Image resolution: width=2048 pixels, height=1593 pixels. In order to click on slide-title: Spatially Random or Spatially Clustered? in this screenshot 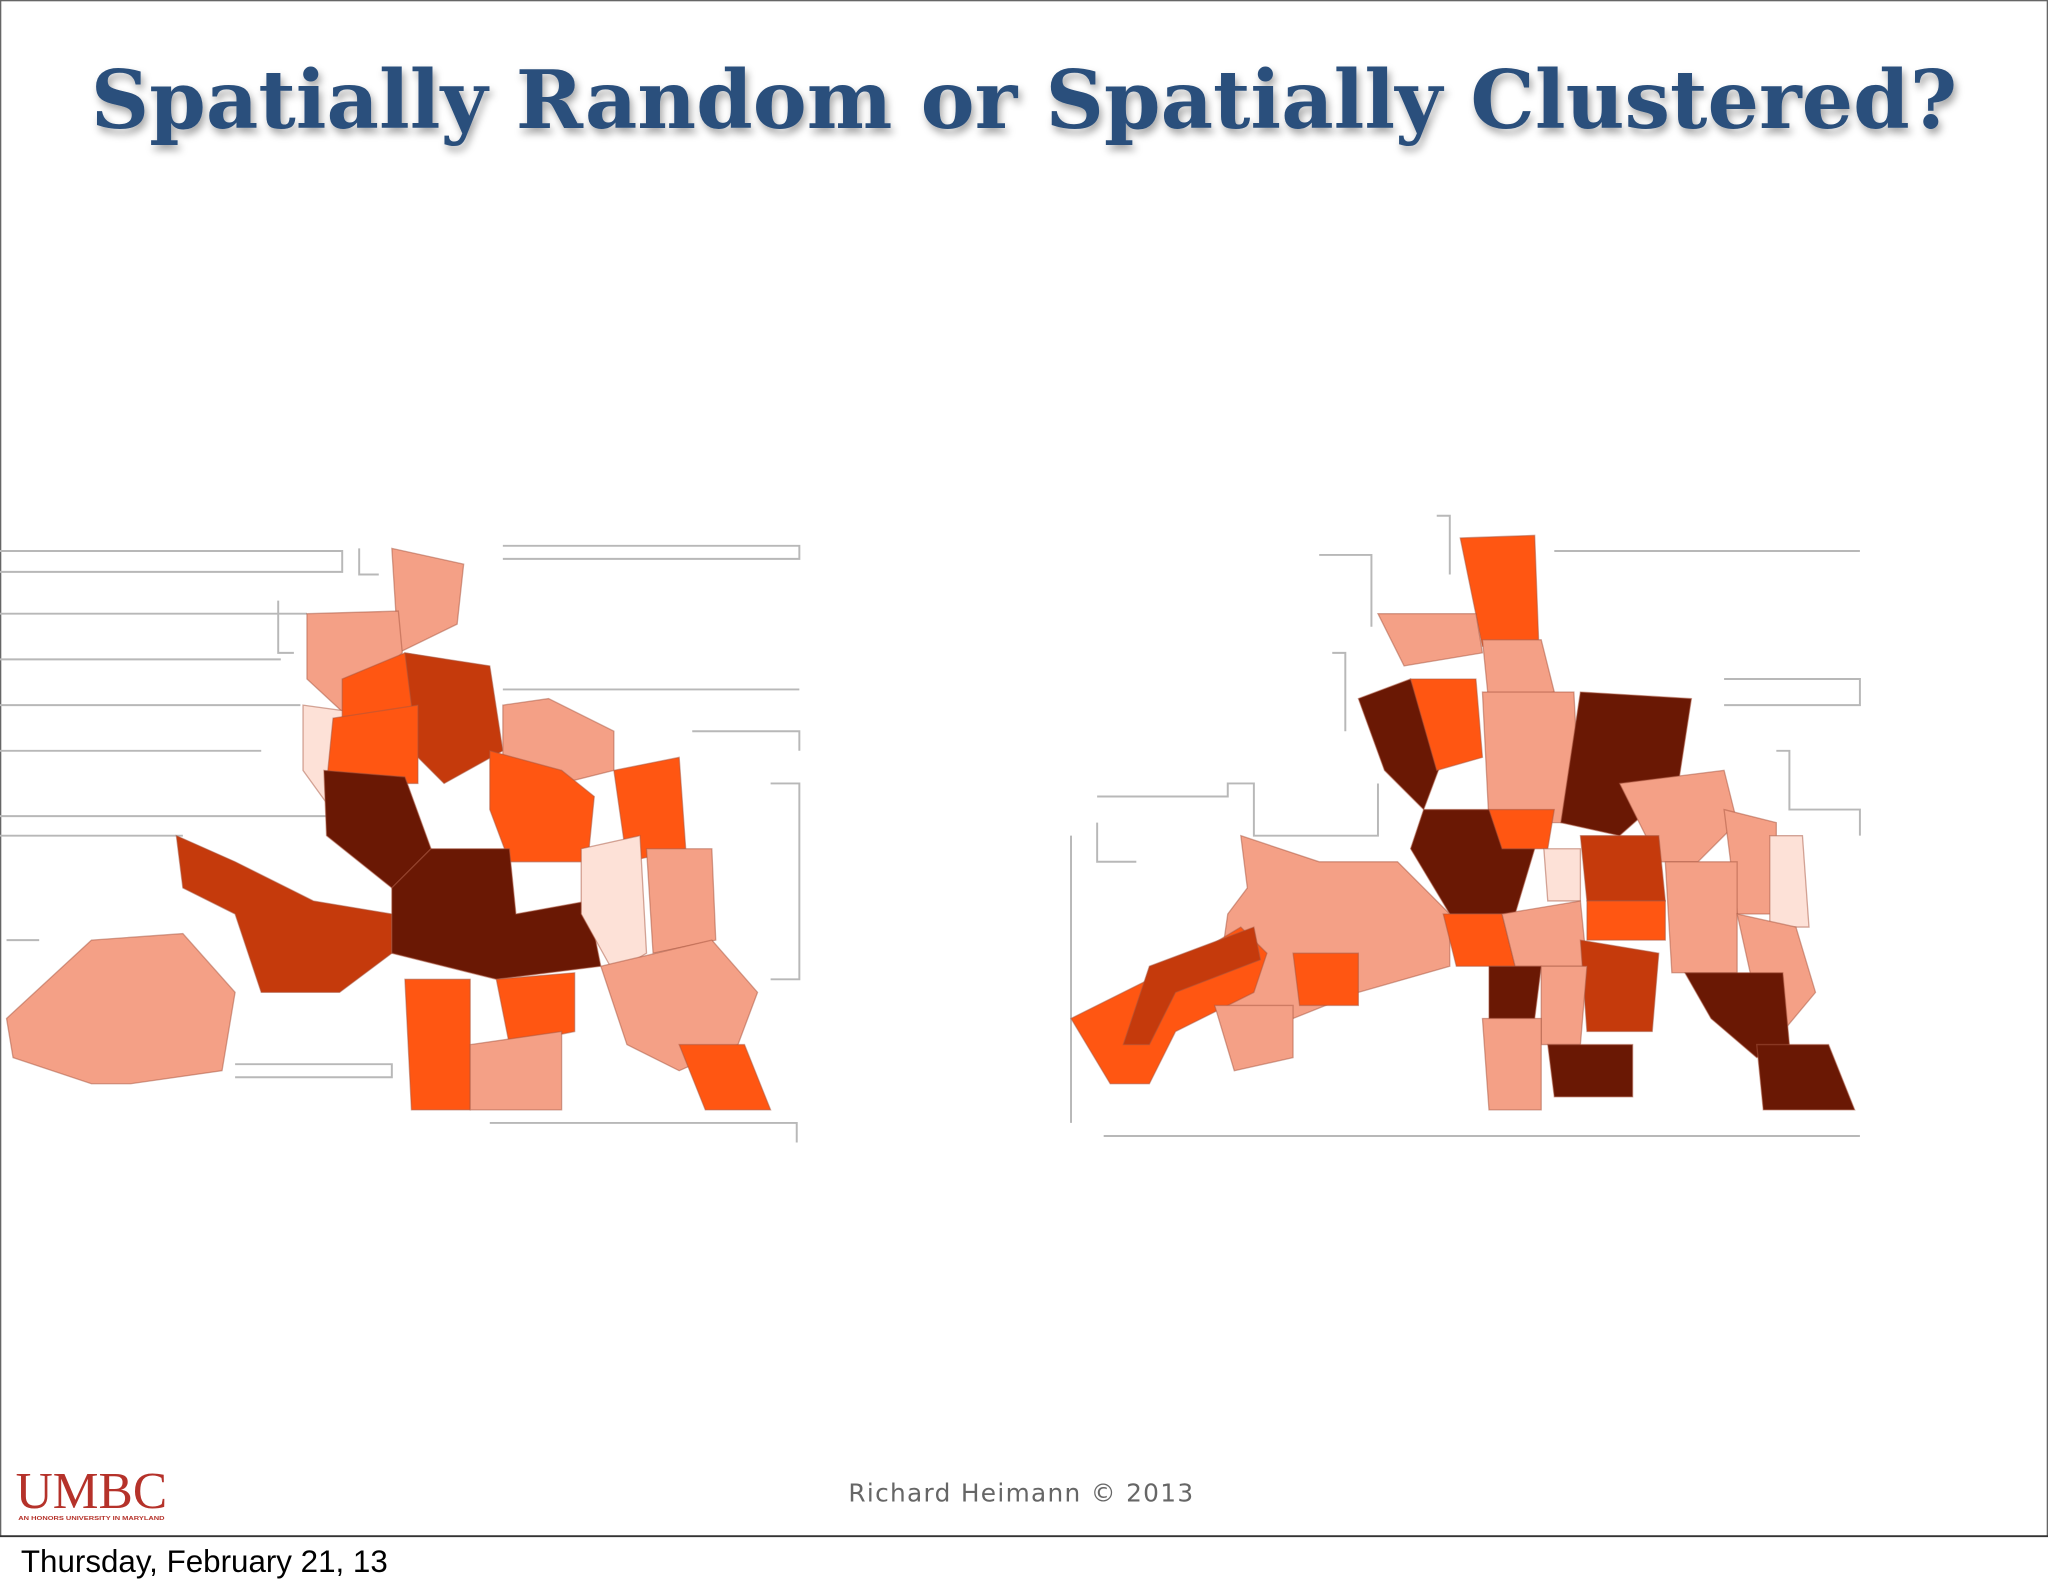, I will do `click(1024, 100)`.